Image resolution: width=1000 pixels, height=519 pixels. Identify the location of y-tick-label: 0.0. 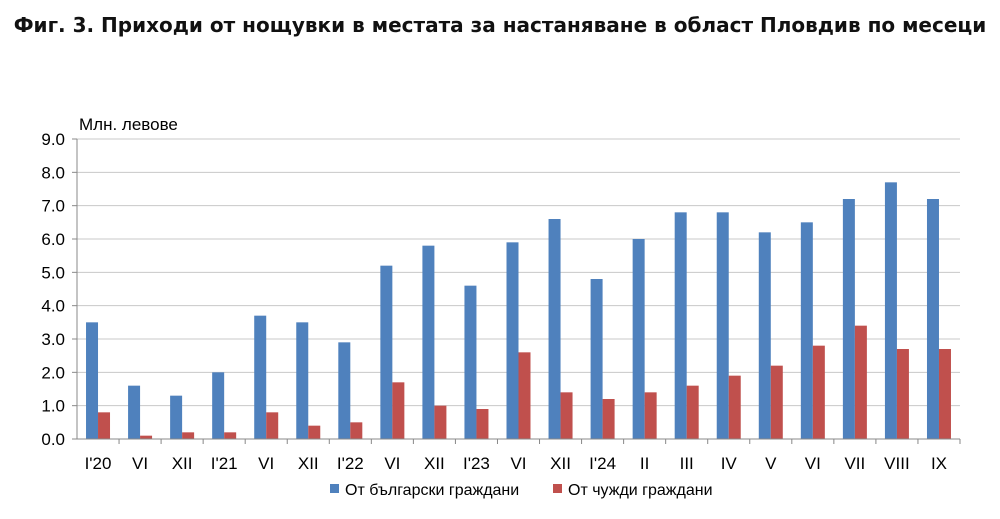
(53, 439).